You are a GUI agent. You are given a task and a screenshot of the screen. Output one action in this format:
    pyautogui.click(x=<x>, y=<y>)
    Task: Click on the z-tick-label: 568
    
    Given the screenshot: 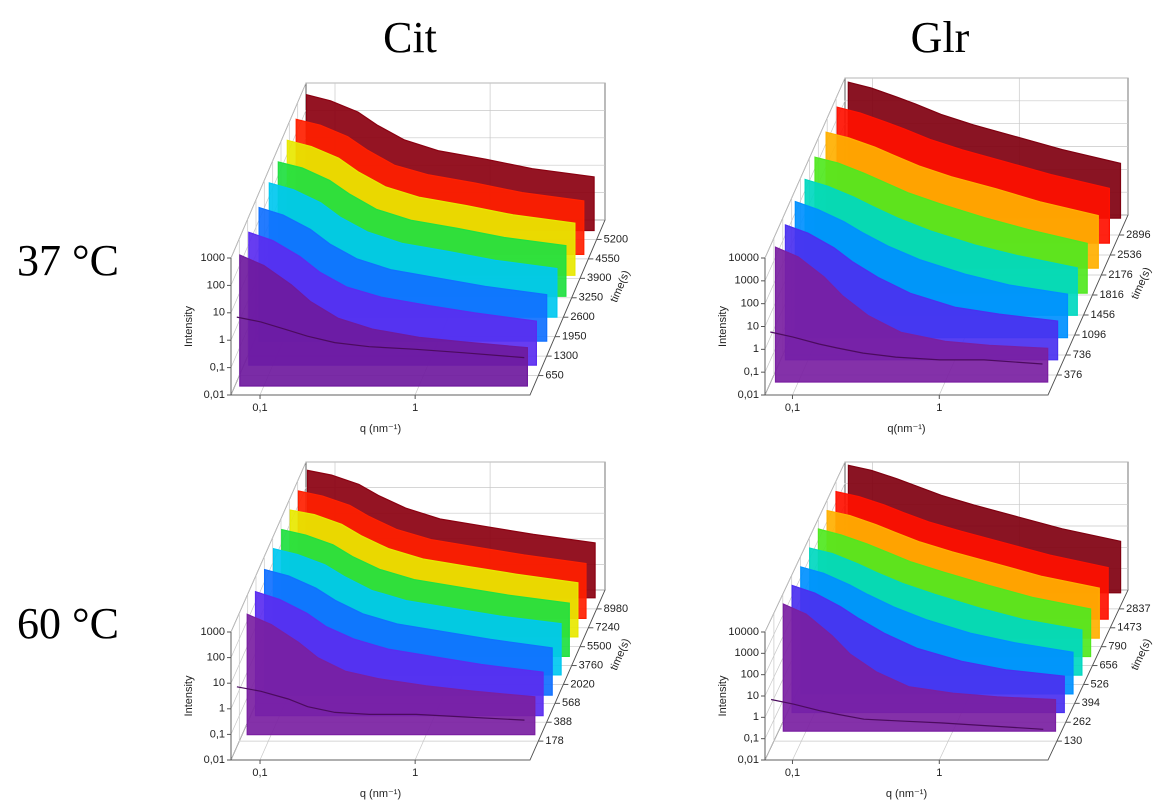 What is the action you would take?
    pyautogui.click(x=571, y=703)
    